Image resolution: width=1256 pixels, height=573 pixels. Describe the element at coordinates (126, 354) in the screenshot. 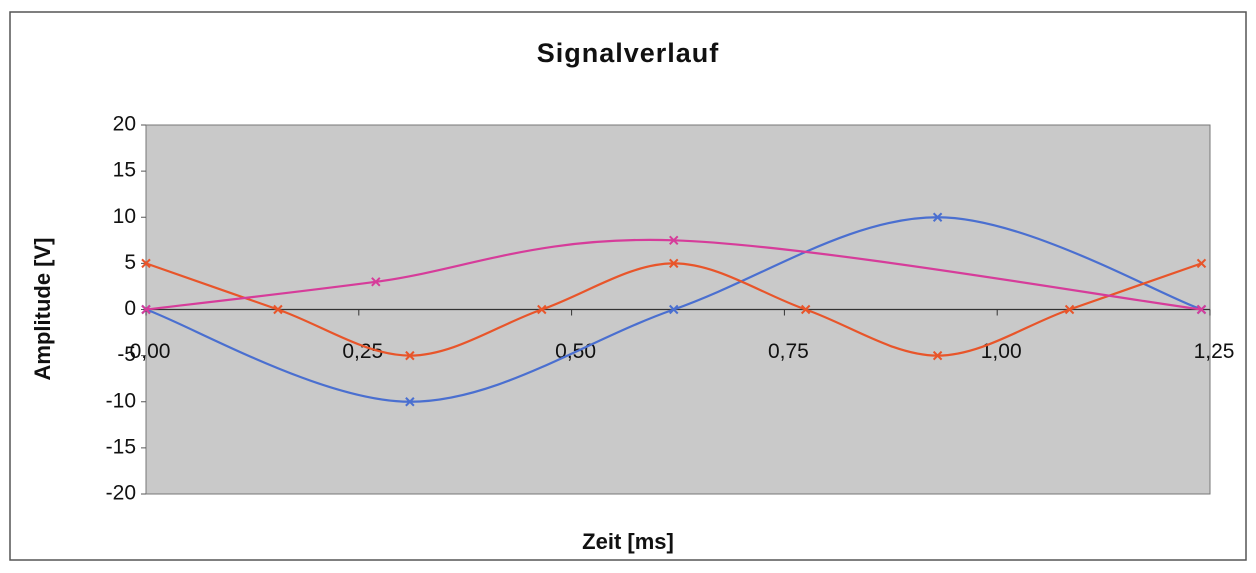

I see `y-tick-label: -5` at that location.